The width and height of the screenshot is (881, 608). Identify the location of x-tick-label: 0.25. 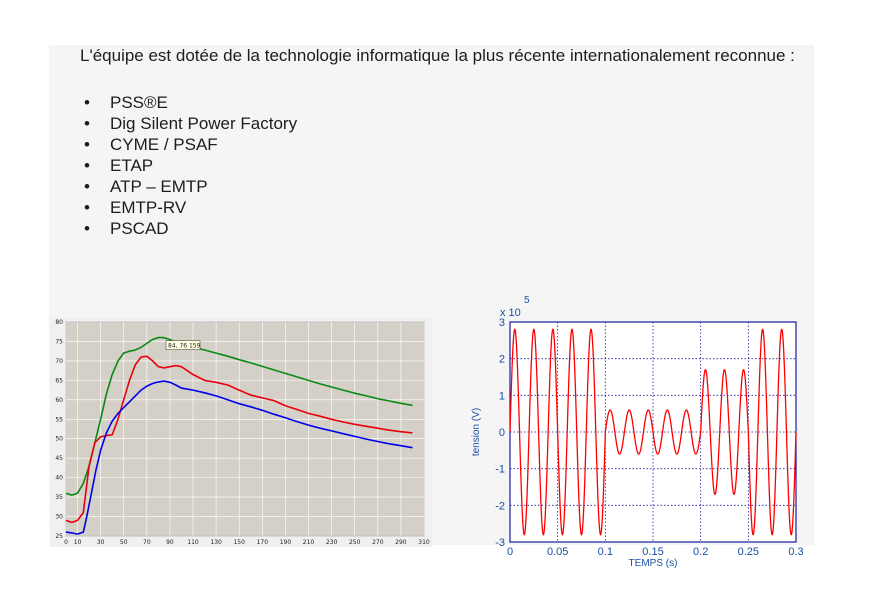
(748, 552).